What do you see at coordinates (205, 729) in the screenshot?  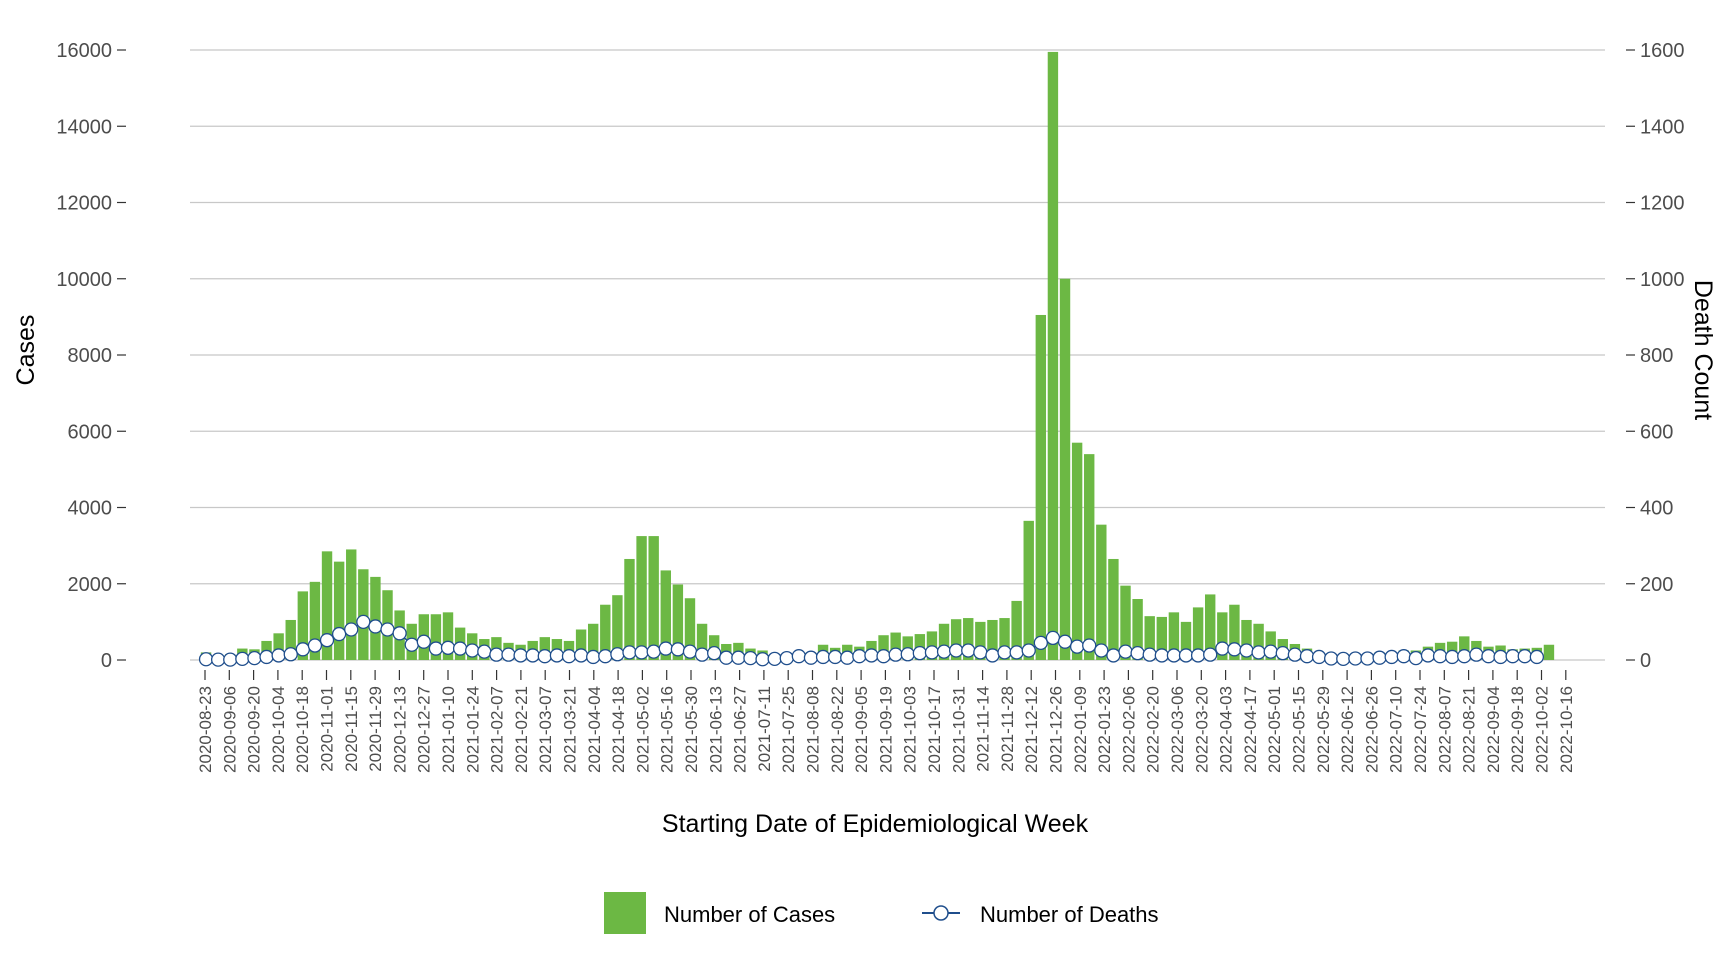 I see `x-tick-label: 2020-08-23` at bounding box center [205, 729].